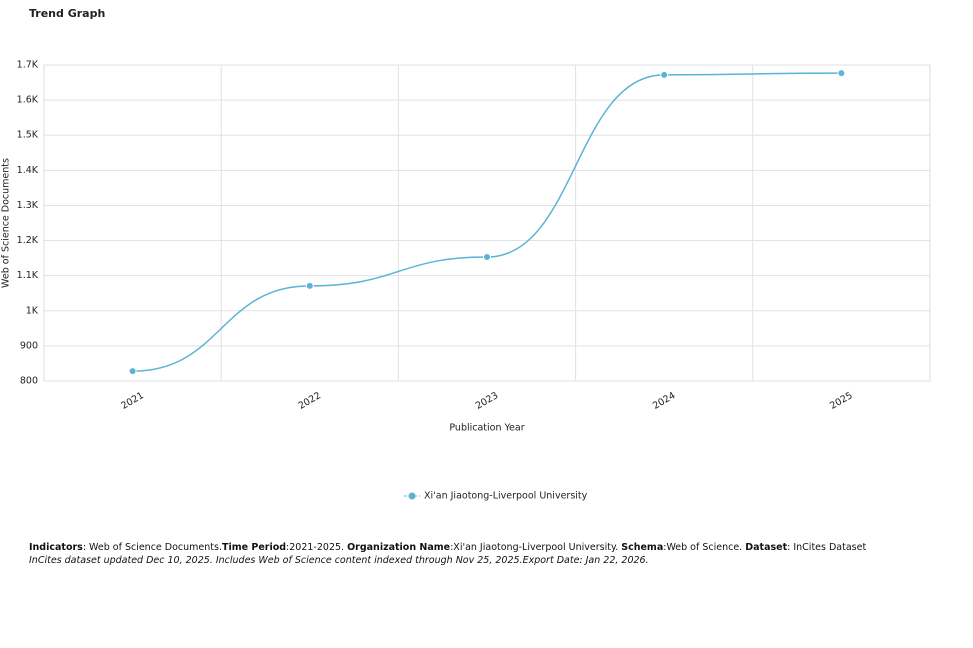 The image size is (973, 648). I want to click on x-tick-label: 2022, so click(310, 401).